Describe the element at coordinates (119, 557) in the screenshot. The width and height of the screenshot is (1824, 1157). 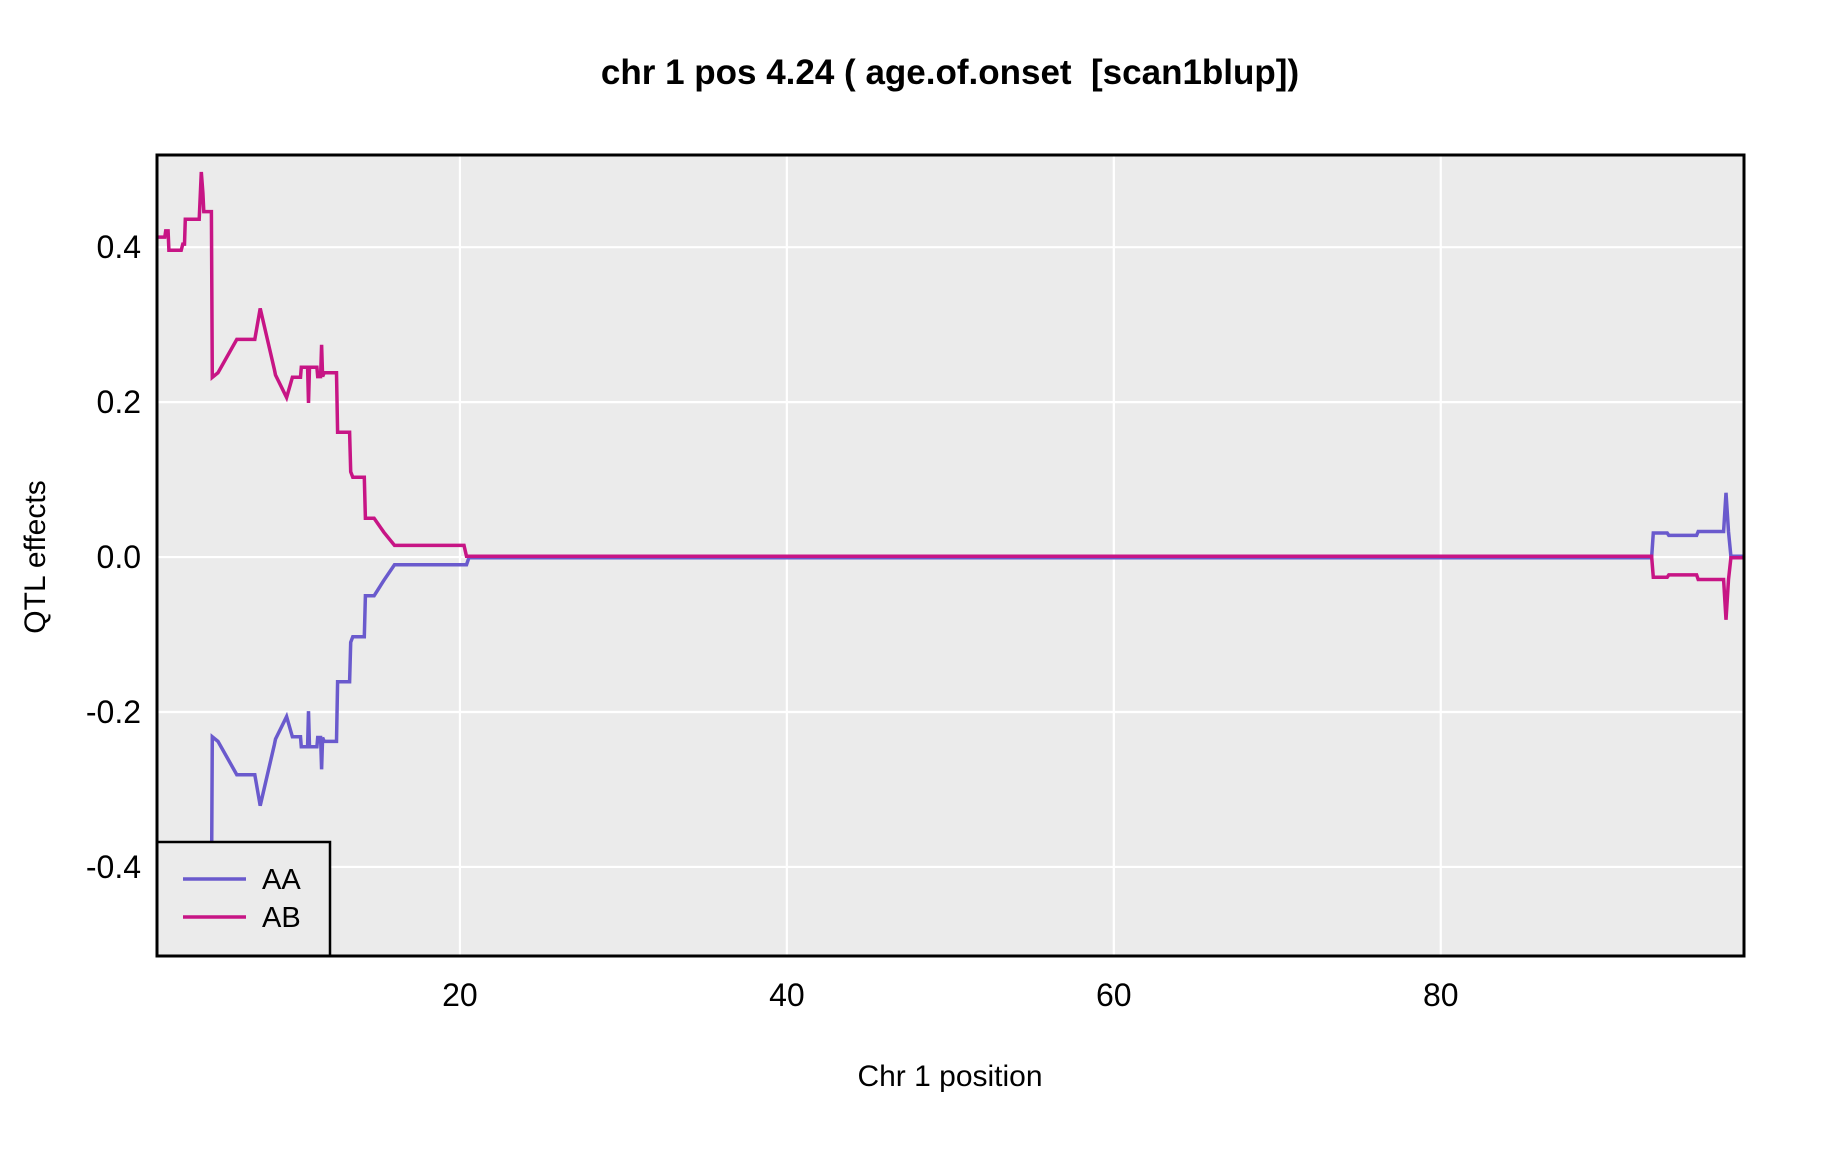
I see `y-tick-label: 0.0` at that location.